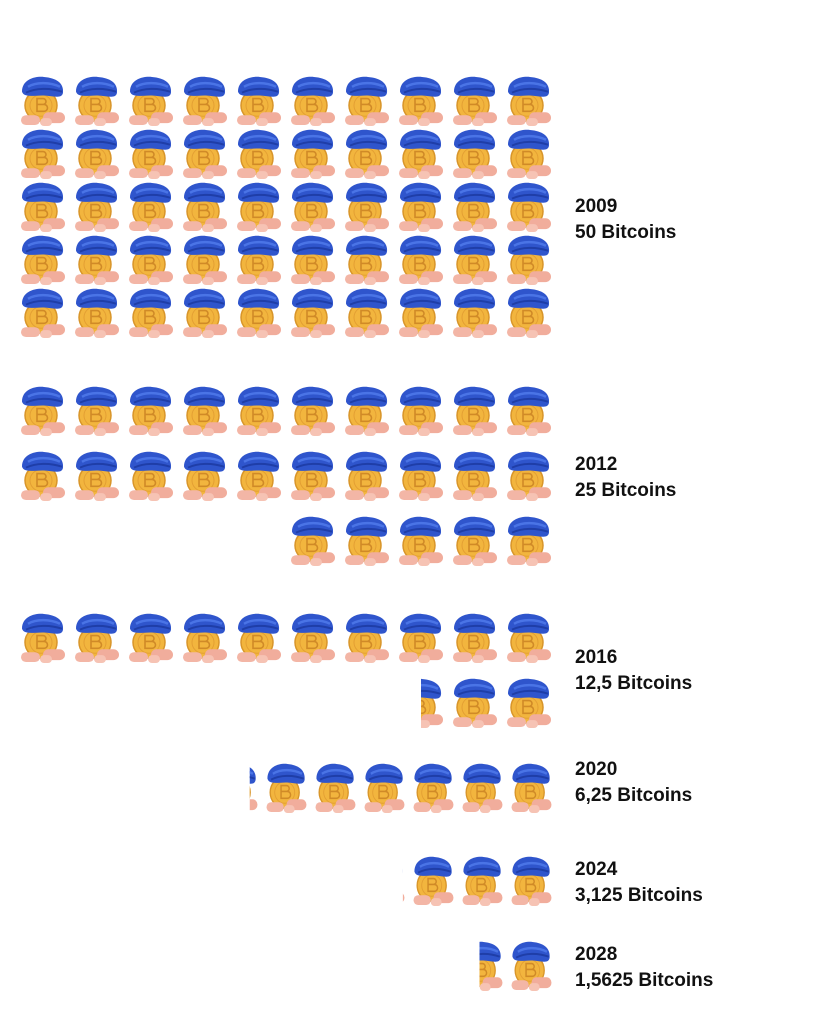  Describe the element at coordinates (625, 490) in the screenshot. I see `value-label: 25 Bitcoins` at that location.